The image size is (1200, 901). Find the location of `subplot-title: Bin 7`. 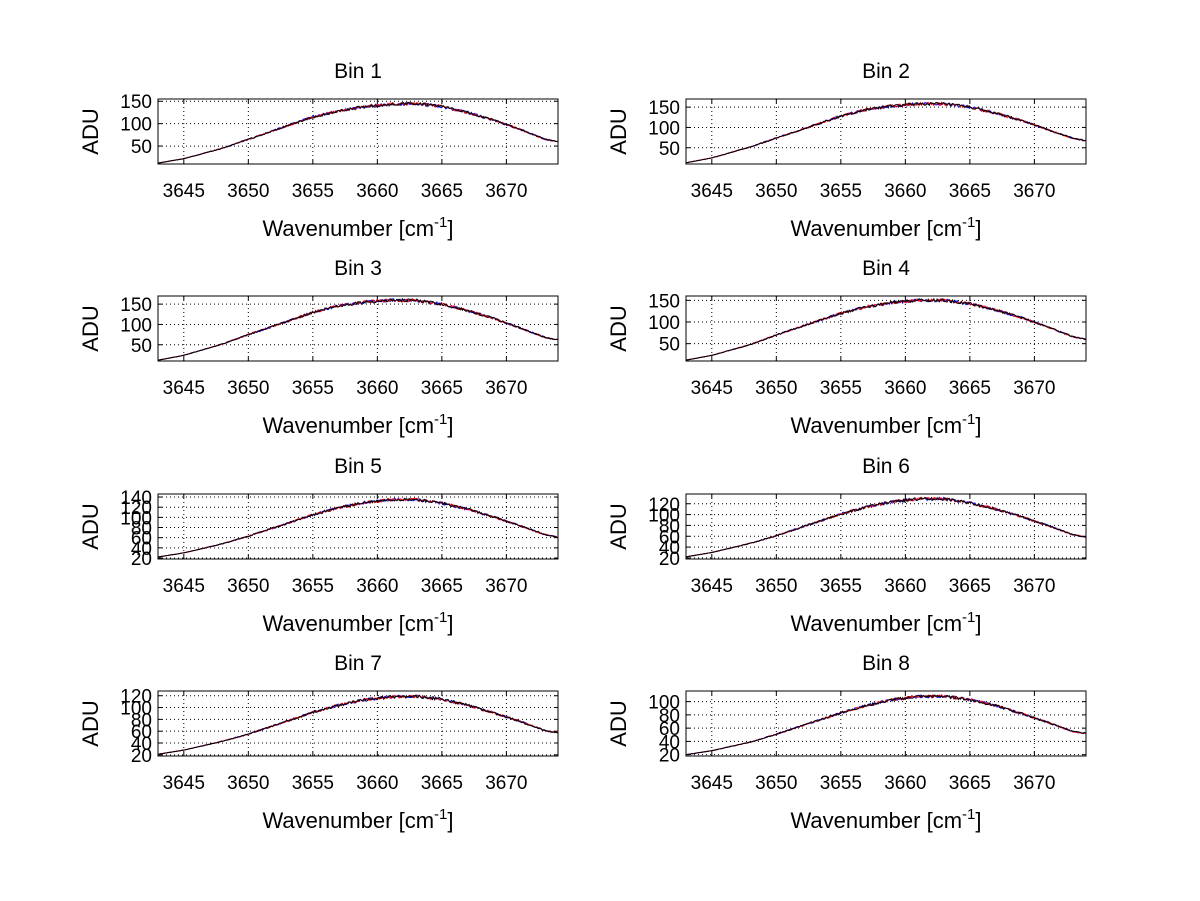

subplot-title: Bin 7 is located at coordinates (358, 663).